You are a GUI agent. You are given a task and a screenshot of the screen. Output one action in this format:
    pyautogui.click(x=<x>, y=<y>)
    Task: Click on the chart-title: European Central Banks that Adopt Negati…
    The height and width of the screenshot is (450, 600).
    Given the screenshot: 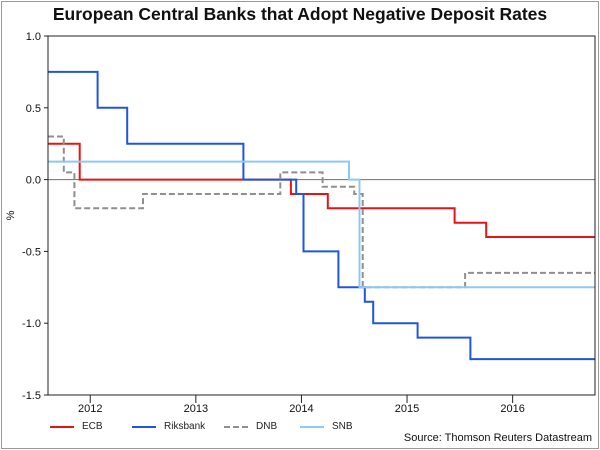 What is the action you would take?
    pyautogui.click(x=300, y=14)
    